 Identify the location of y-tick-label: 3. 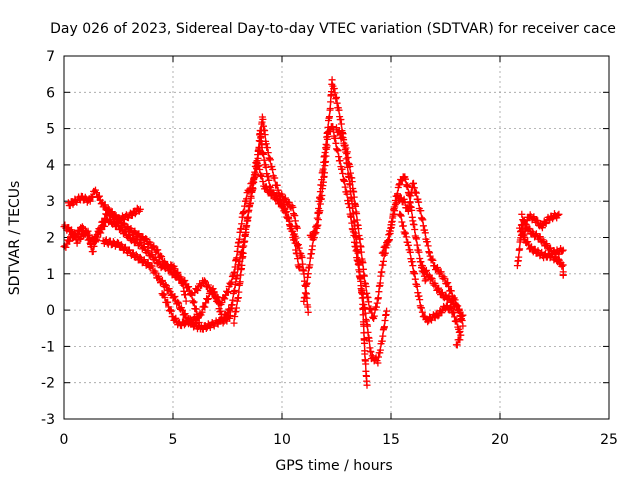
(50, 202).